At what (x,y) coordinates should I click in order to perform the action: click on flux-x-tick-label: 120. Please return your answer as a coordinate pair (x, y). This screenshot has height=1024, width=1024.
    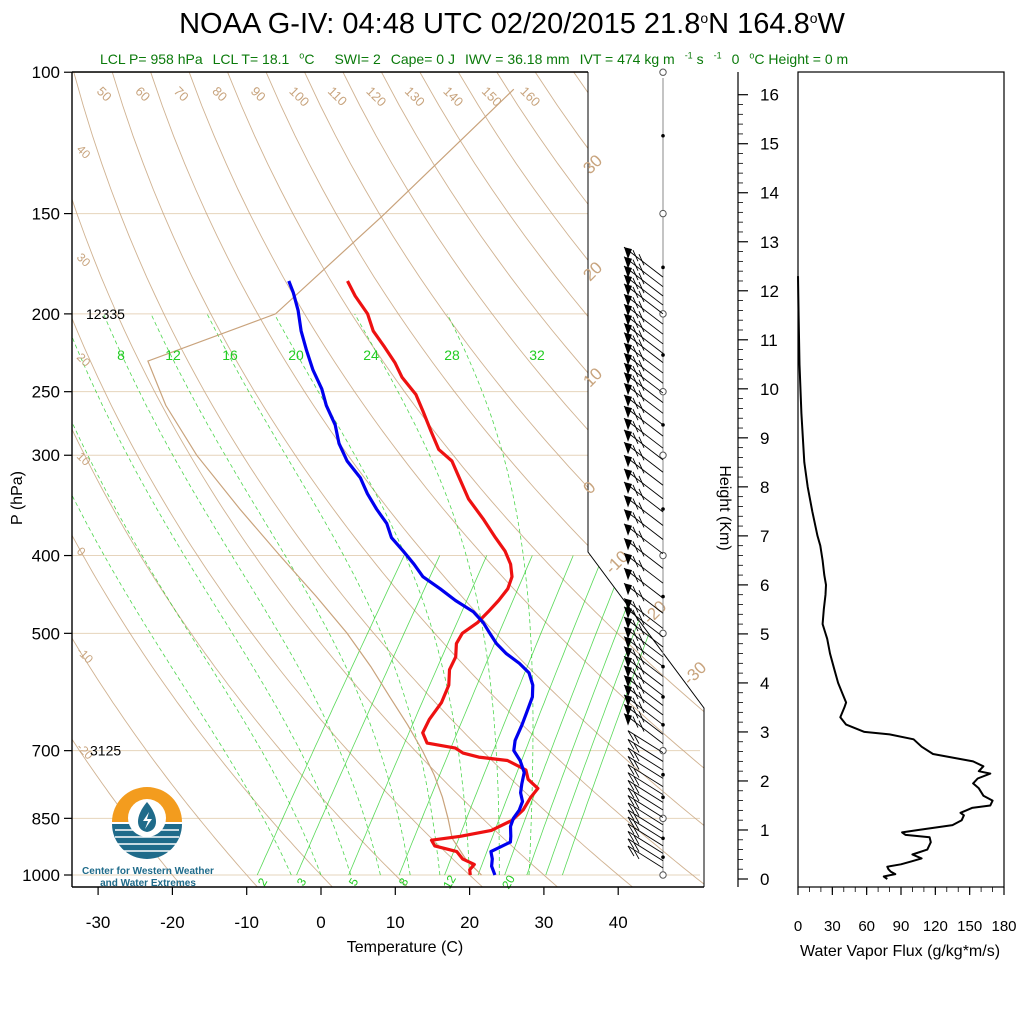
    Looking at the image, I should click on (935, 926).